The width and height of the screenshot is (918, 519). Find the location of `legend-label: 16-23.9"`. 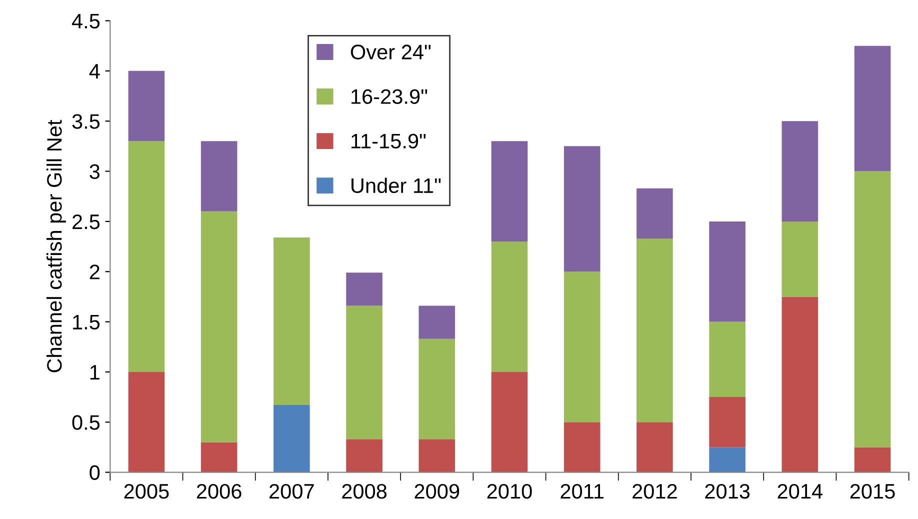

legend-label: 16-23.9" is located at coordinates (390, 96).